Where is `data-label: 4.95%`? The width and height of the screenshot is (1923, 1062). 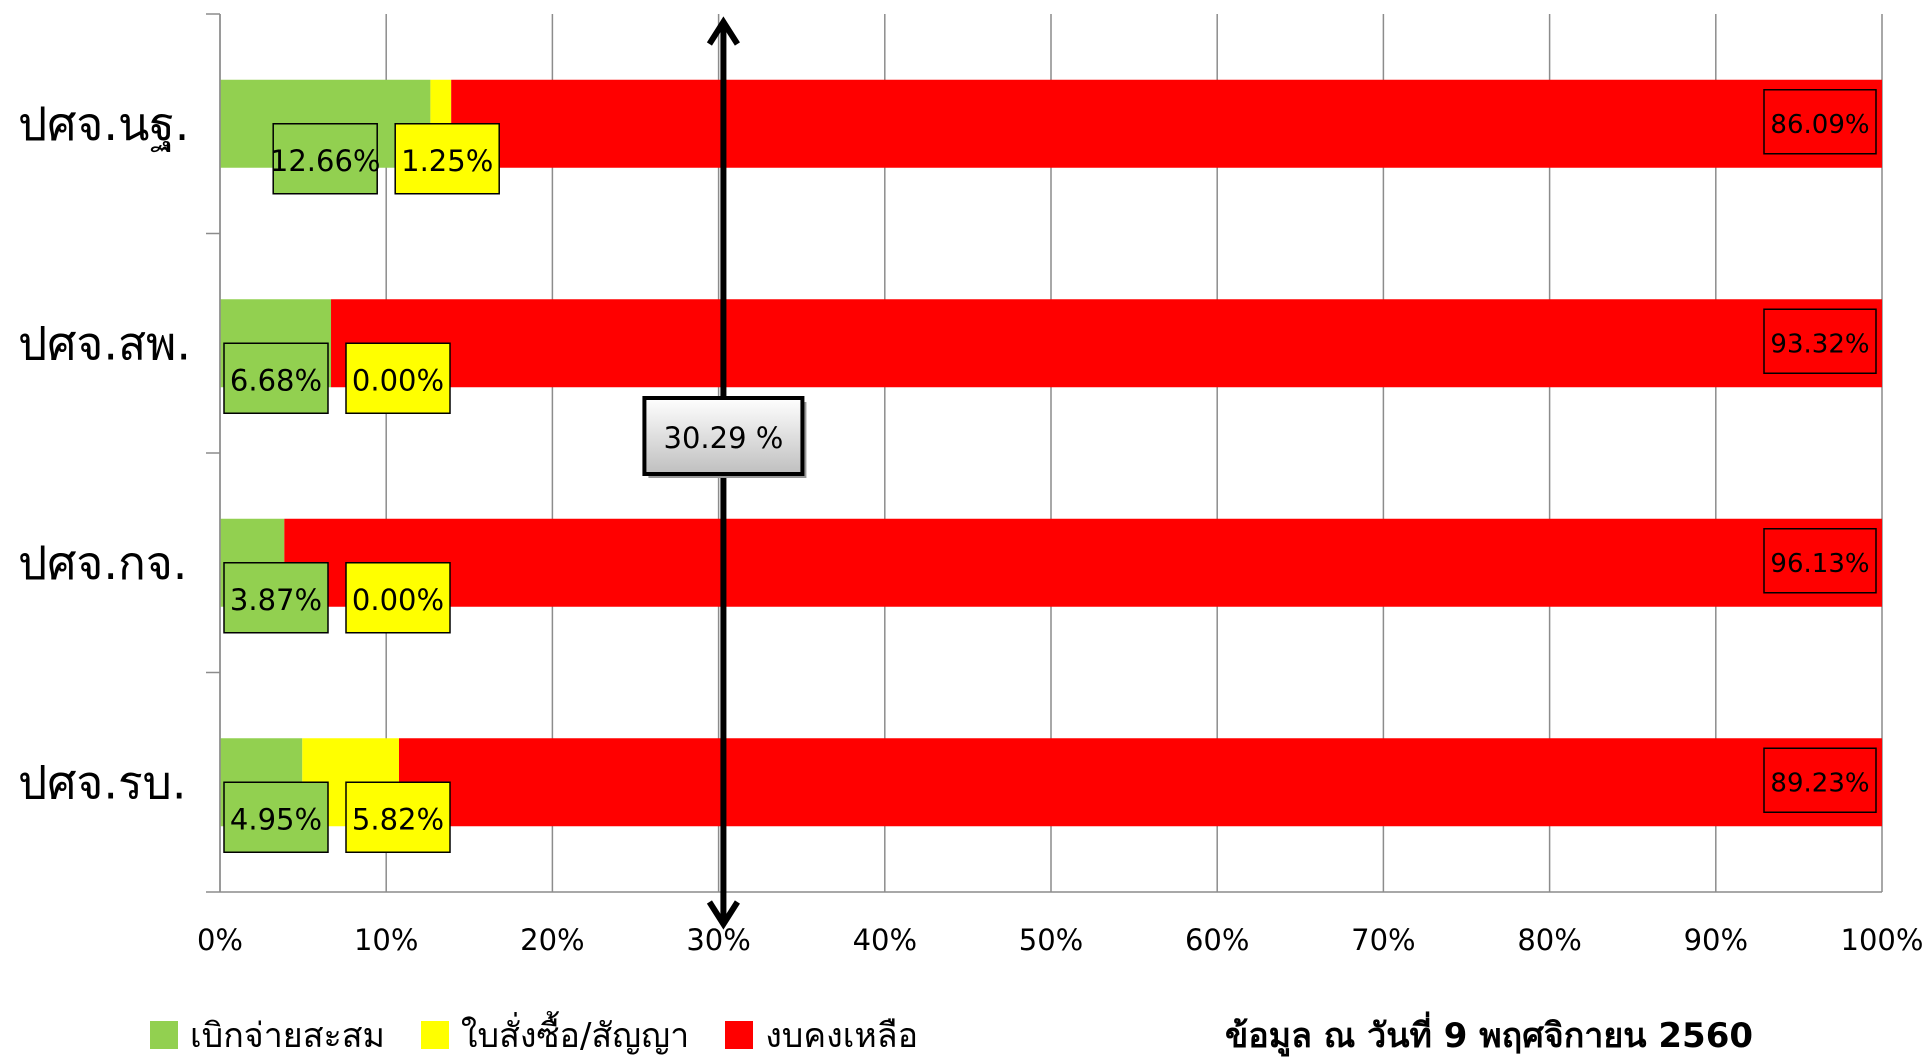 data-label: 4.95% is located at coordinates (276, 819).